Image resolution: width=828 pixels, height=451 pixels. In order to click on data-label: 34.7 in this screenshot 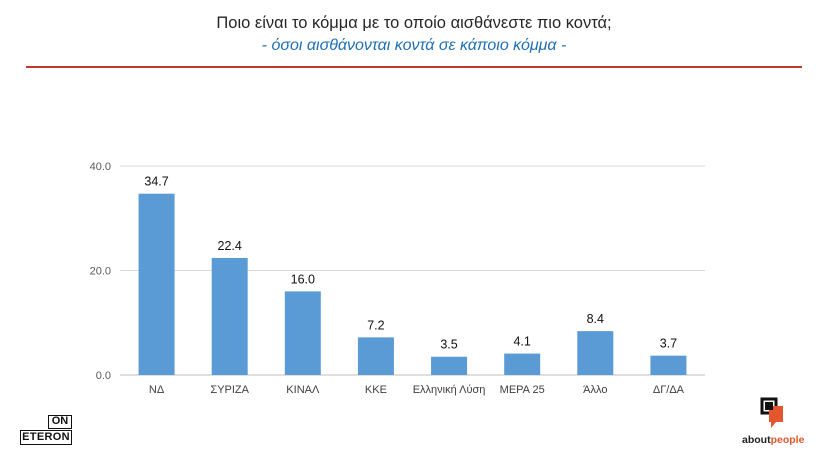, I will do `click(156, 182)`.